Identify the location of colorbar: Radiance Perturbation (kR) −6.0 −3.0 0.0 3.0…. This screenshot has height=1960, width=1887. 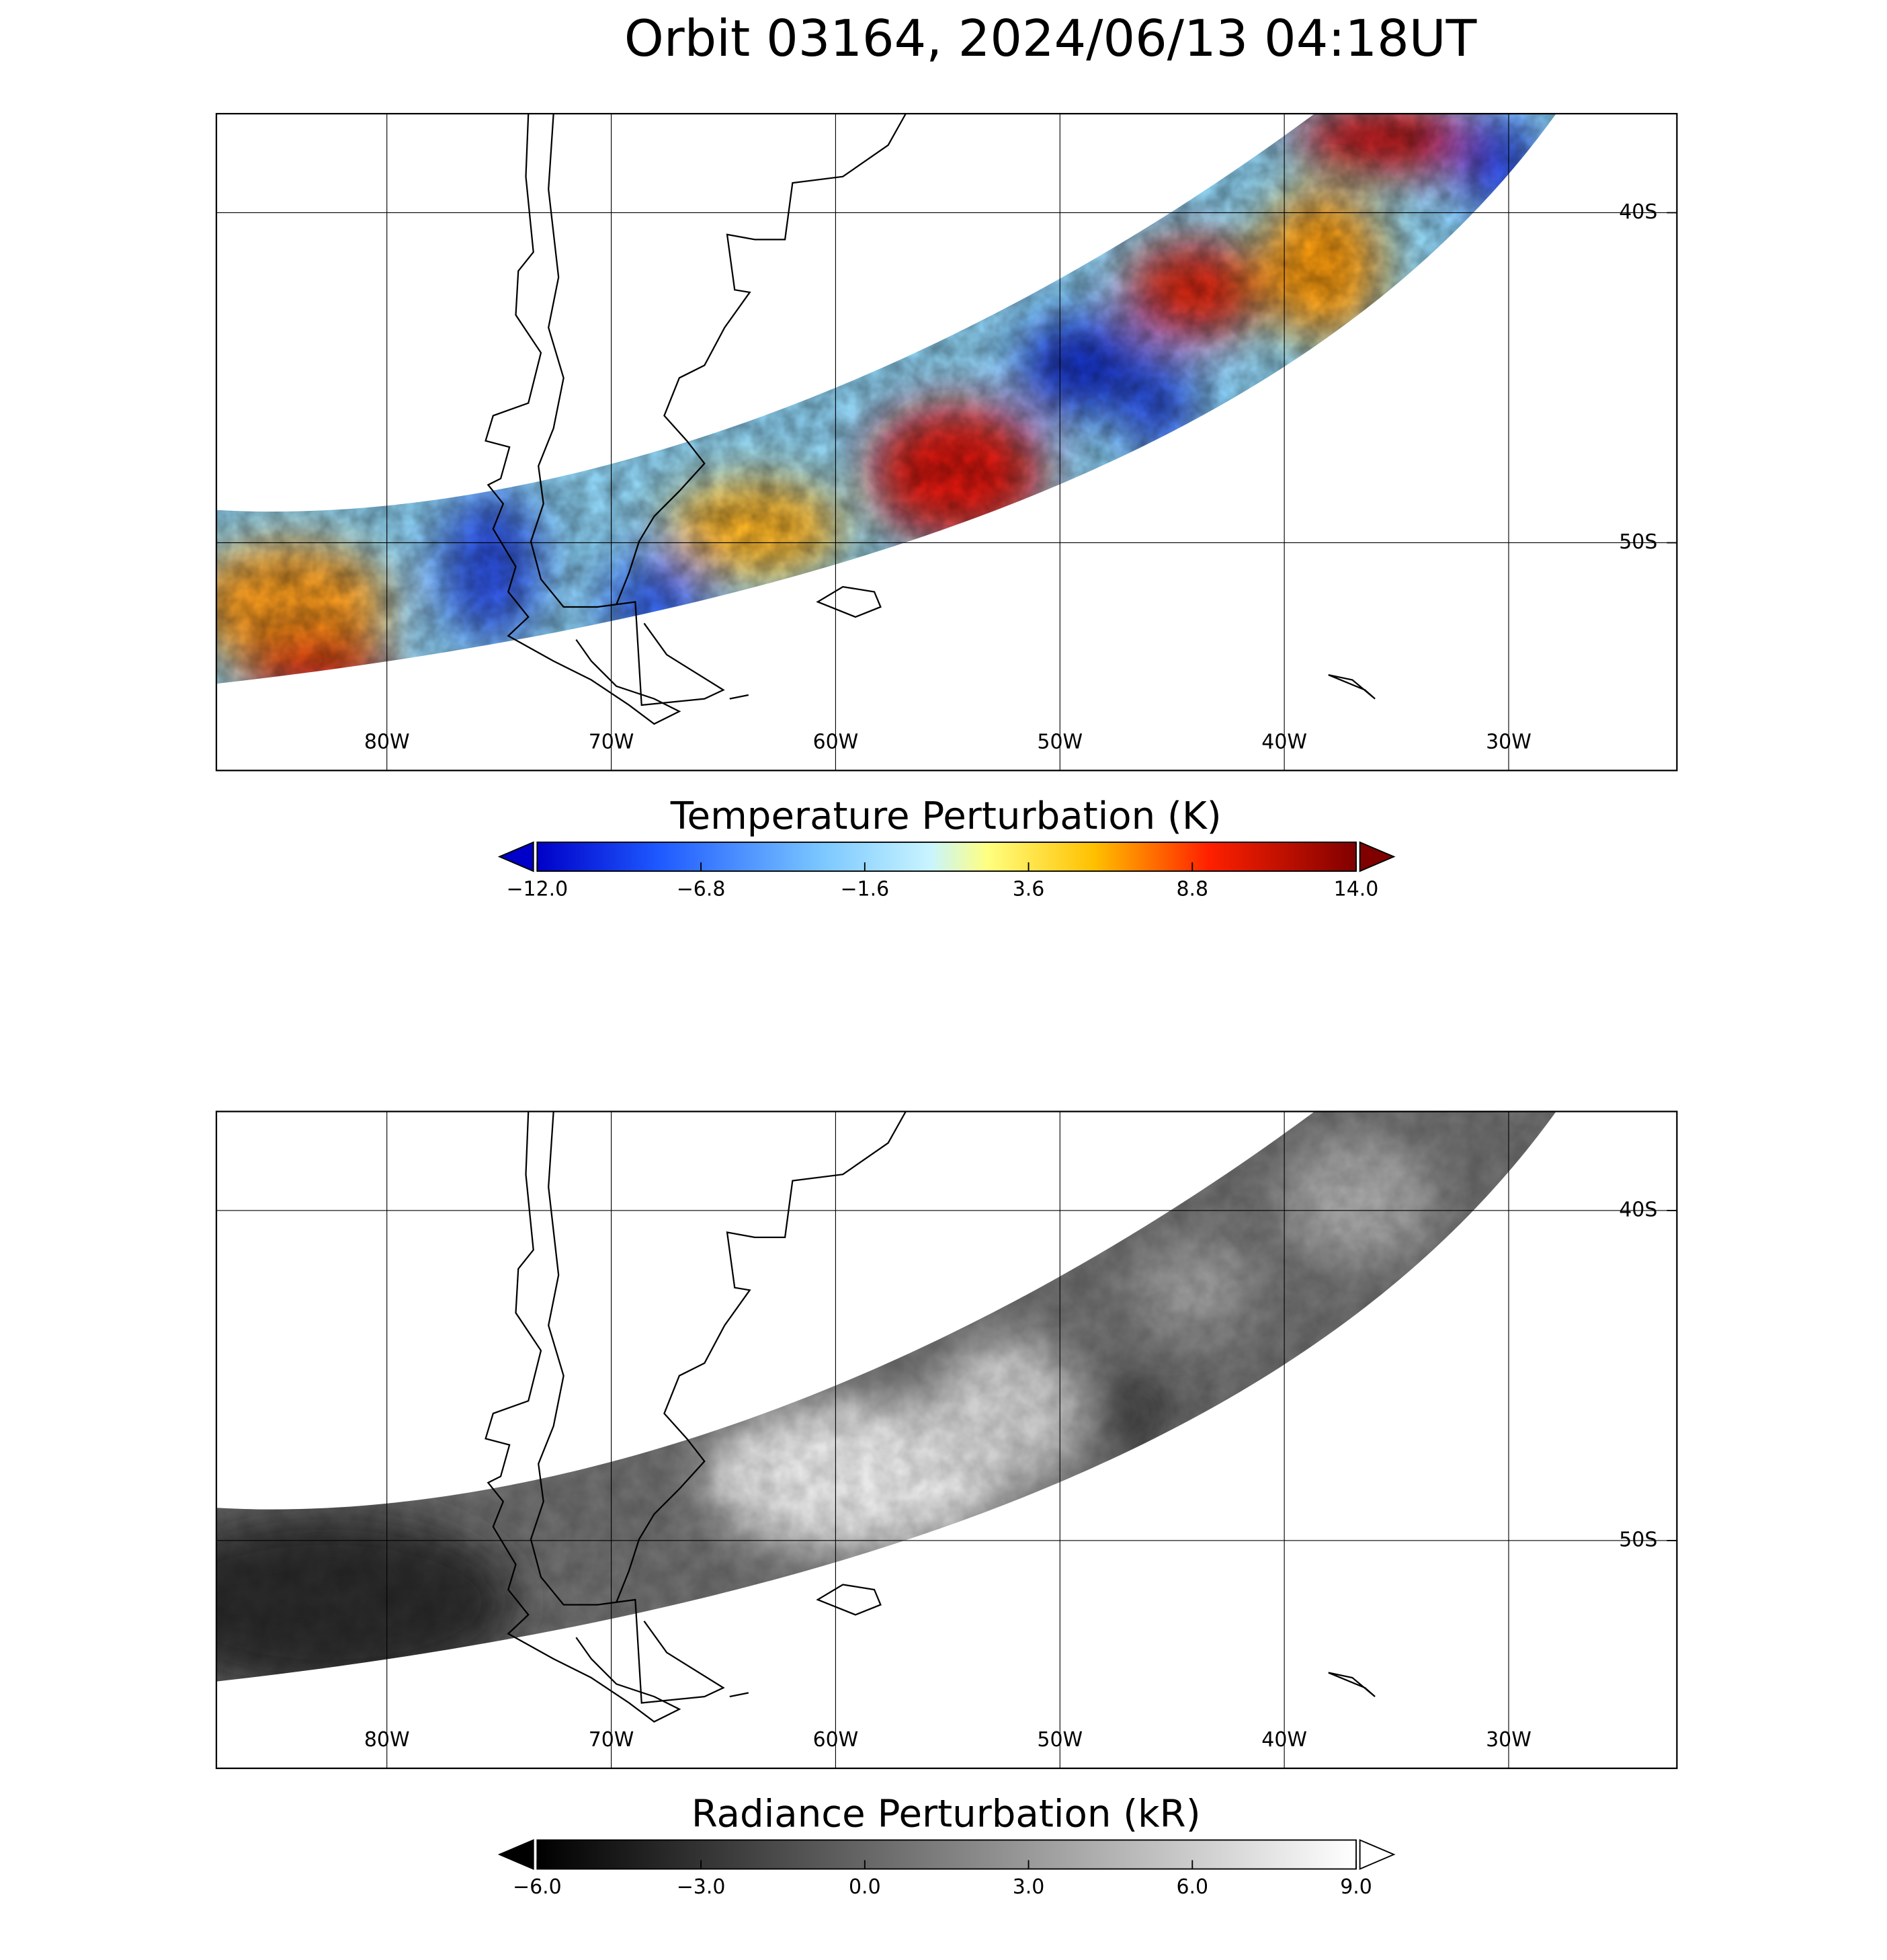
(946, 1846).